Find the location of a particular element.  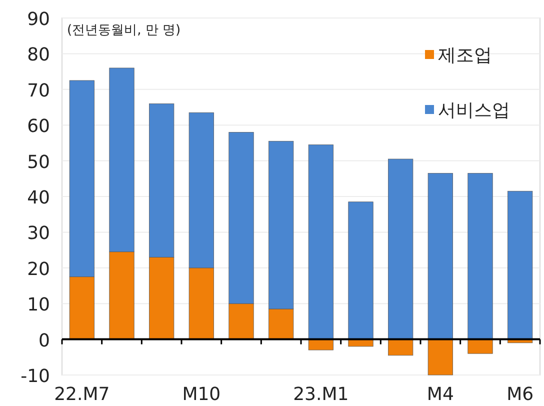

annotation: (전년동월비, 만 명) is located at coordinates (124, 30).